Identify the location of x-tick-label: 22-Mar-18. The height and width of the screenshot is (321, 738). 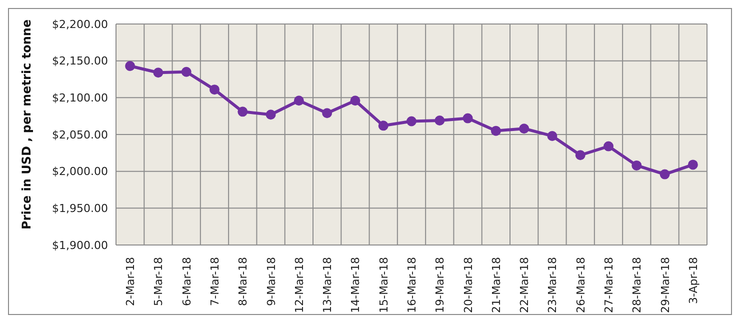
(525, 285).